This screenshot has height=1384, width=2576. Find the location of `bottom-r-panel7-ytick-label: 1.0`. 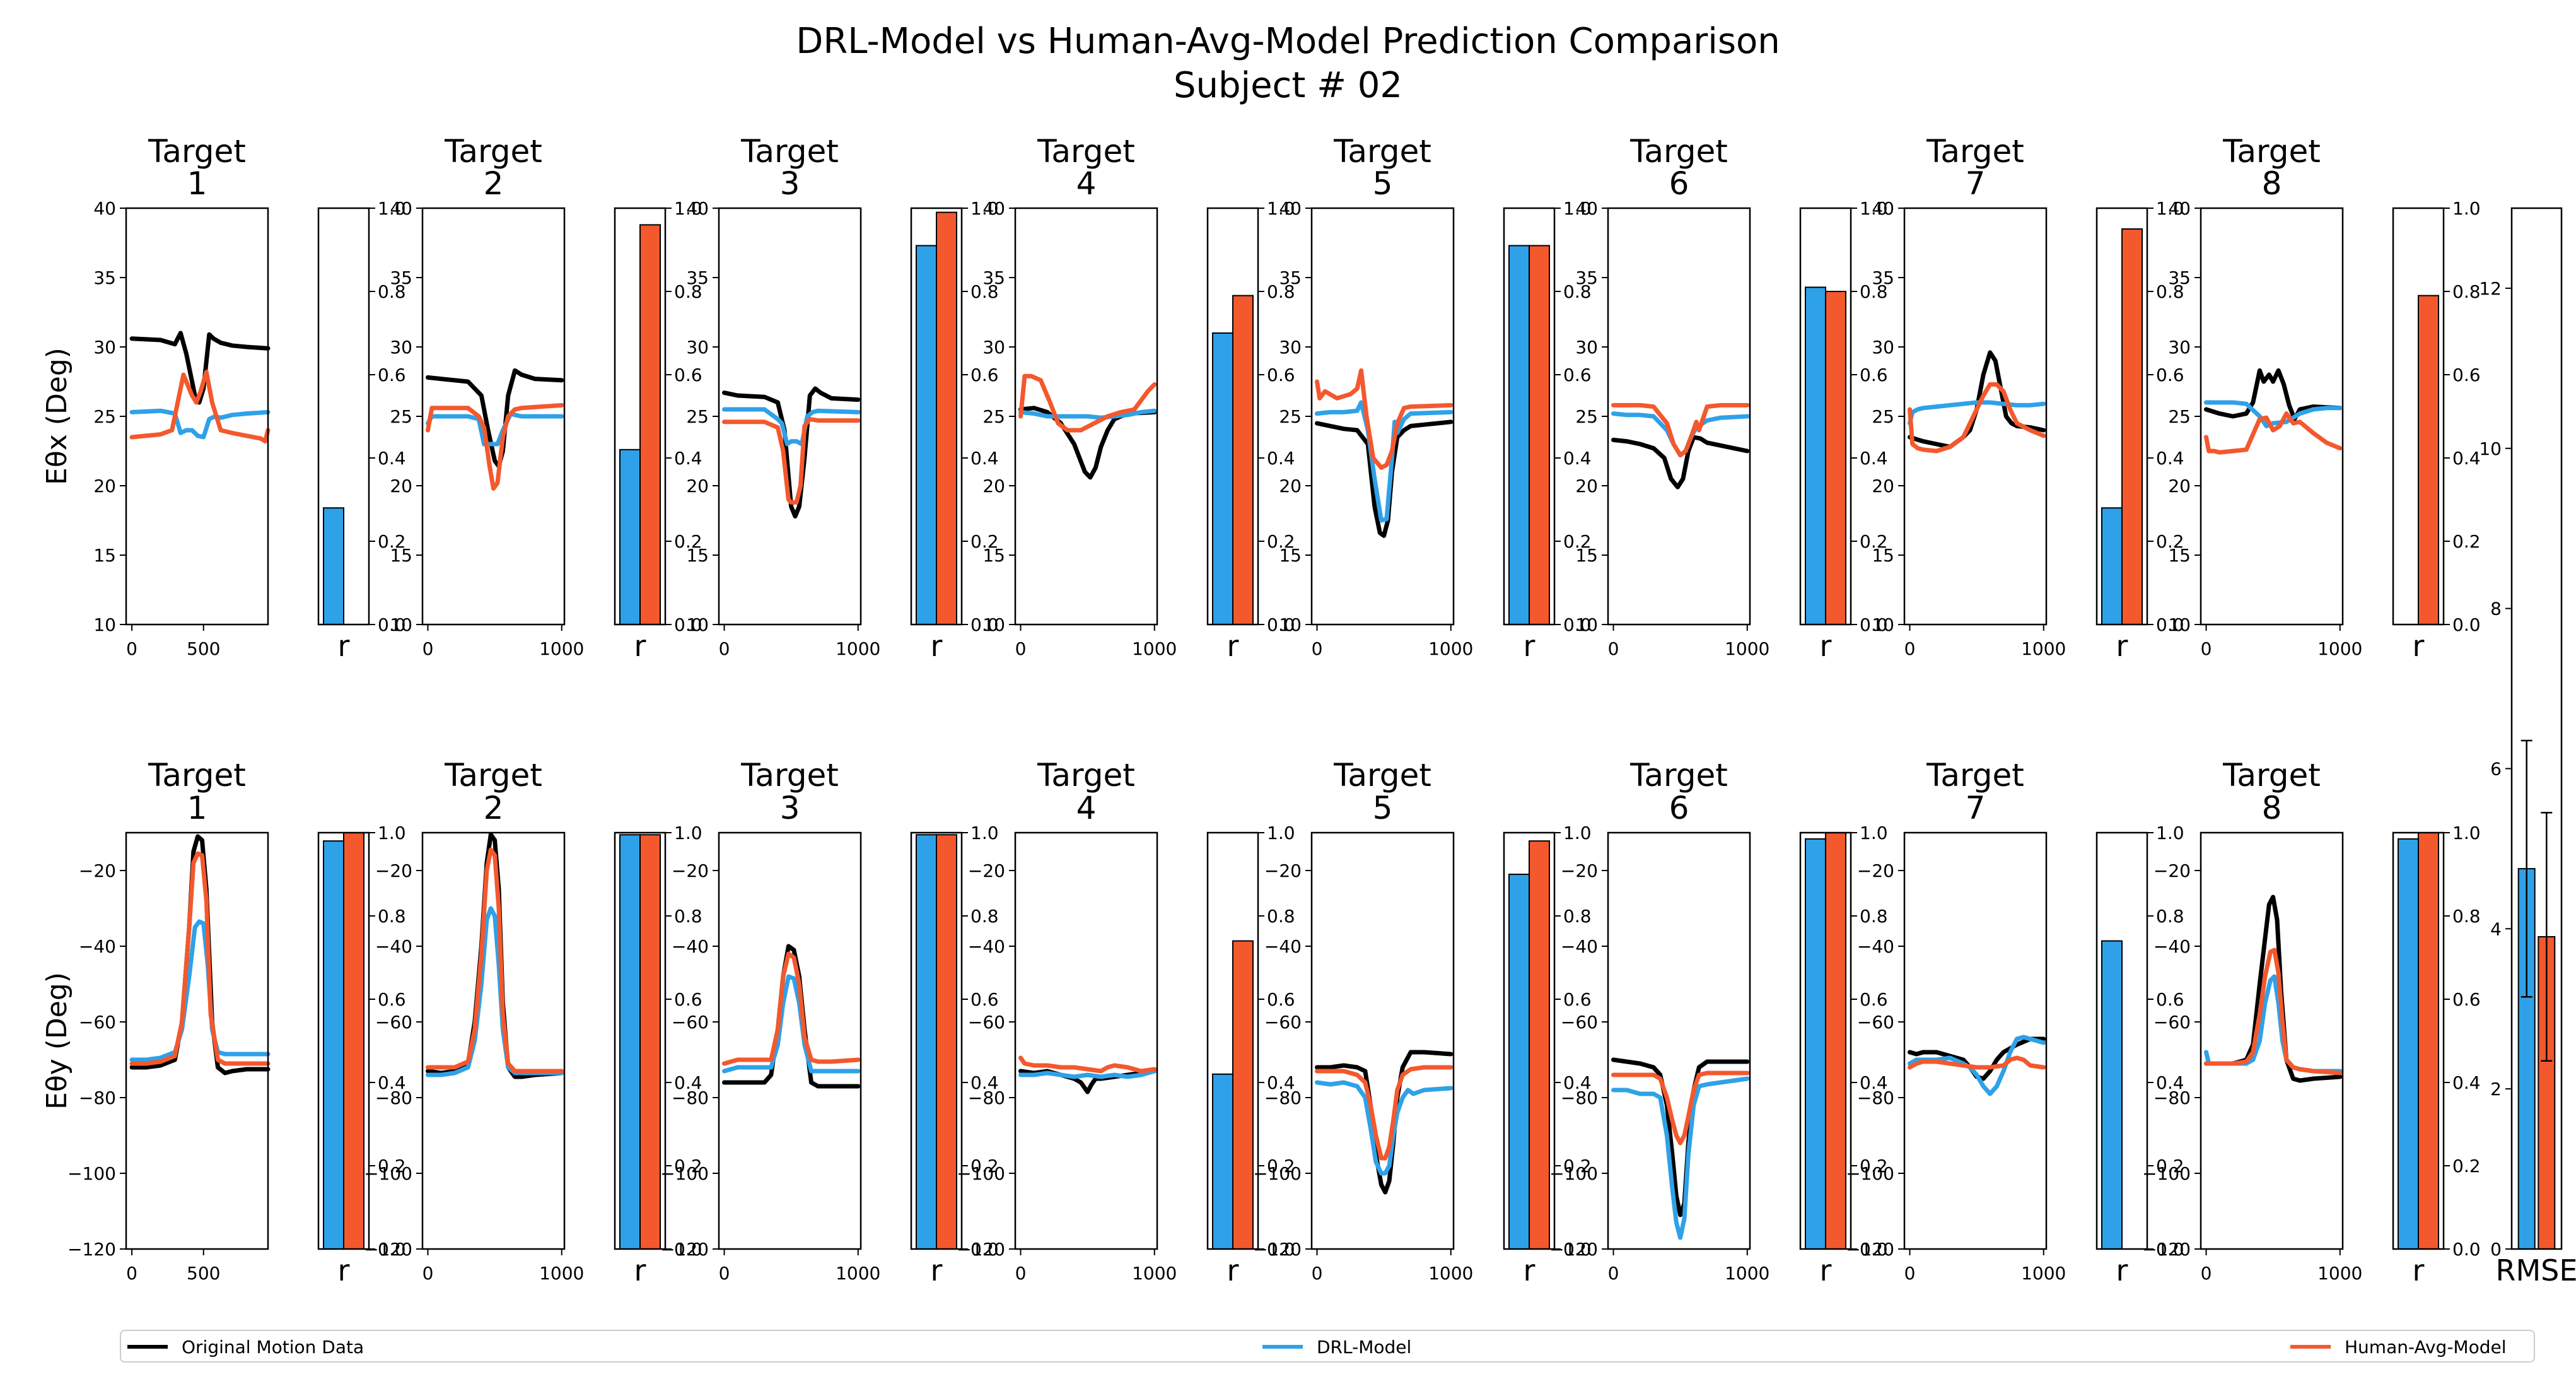

bottom-r-panel7-ytick-label: 1.0 is located at coordinates (2170, 833).